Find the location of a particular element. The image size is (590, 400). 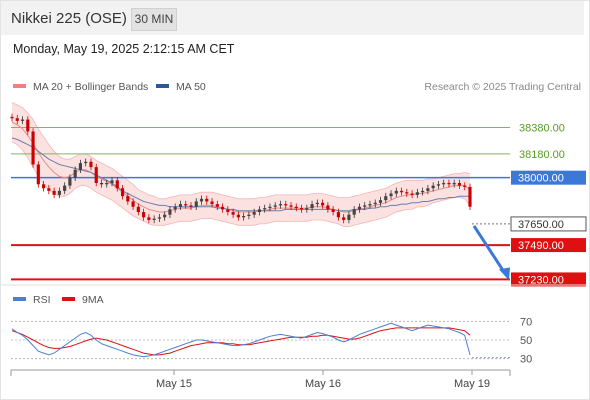

rsi-tick-label: 30 is located at coordinates (526, 360).